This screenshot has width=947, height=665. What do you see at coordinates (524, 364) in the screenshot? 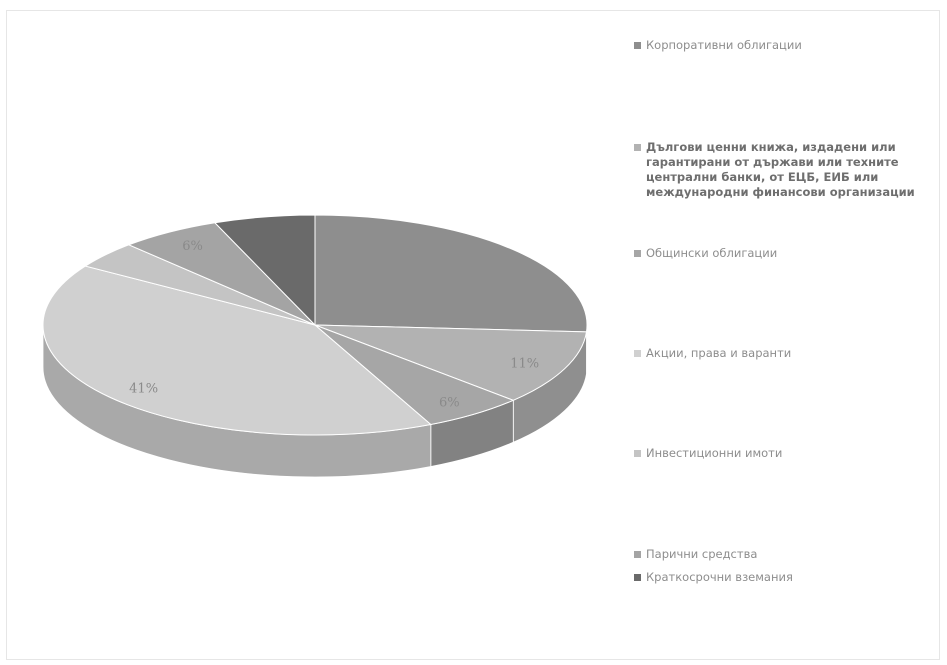
I see `slice-2-data-label: 11%` at bounding box center [524, 364].